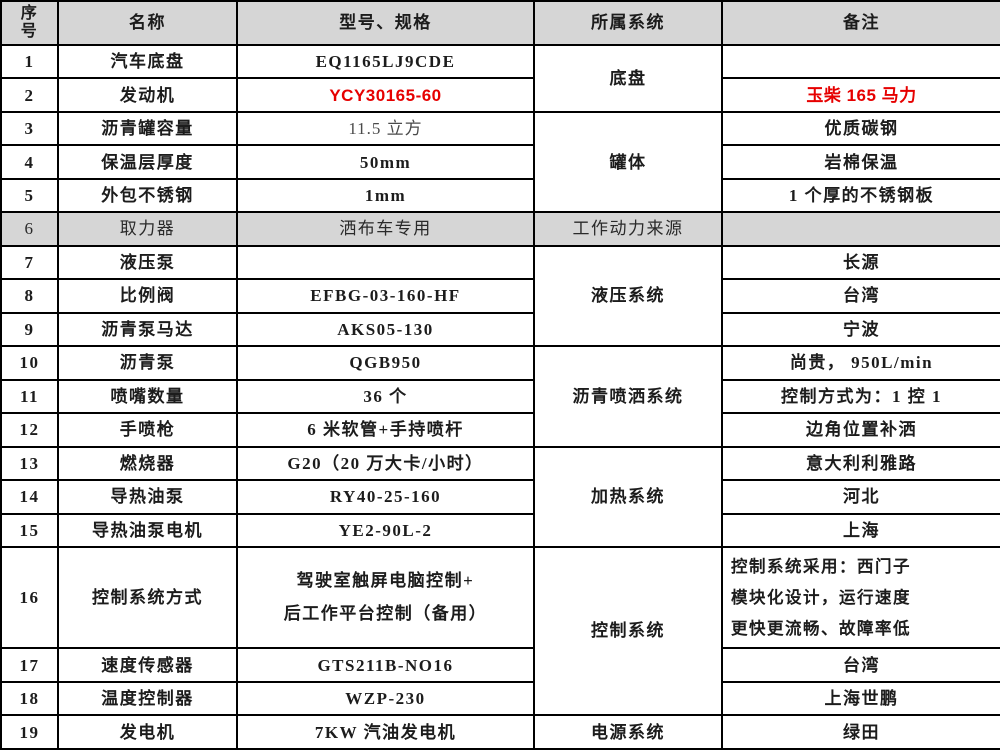 The width and height of the screenshot is (1000, 750). I want to click on cell-system: 工作动力来源, so click(628, 229).